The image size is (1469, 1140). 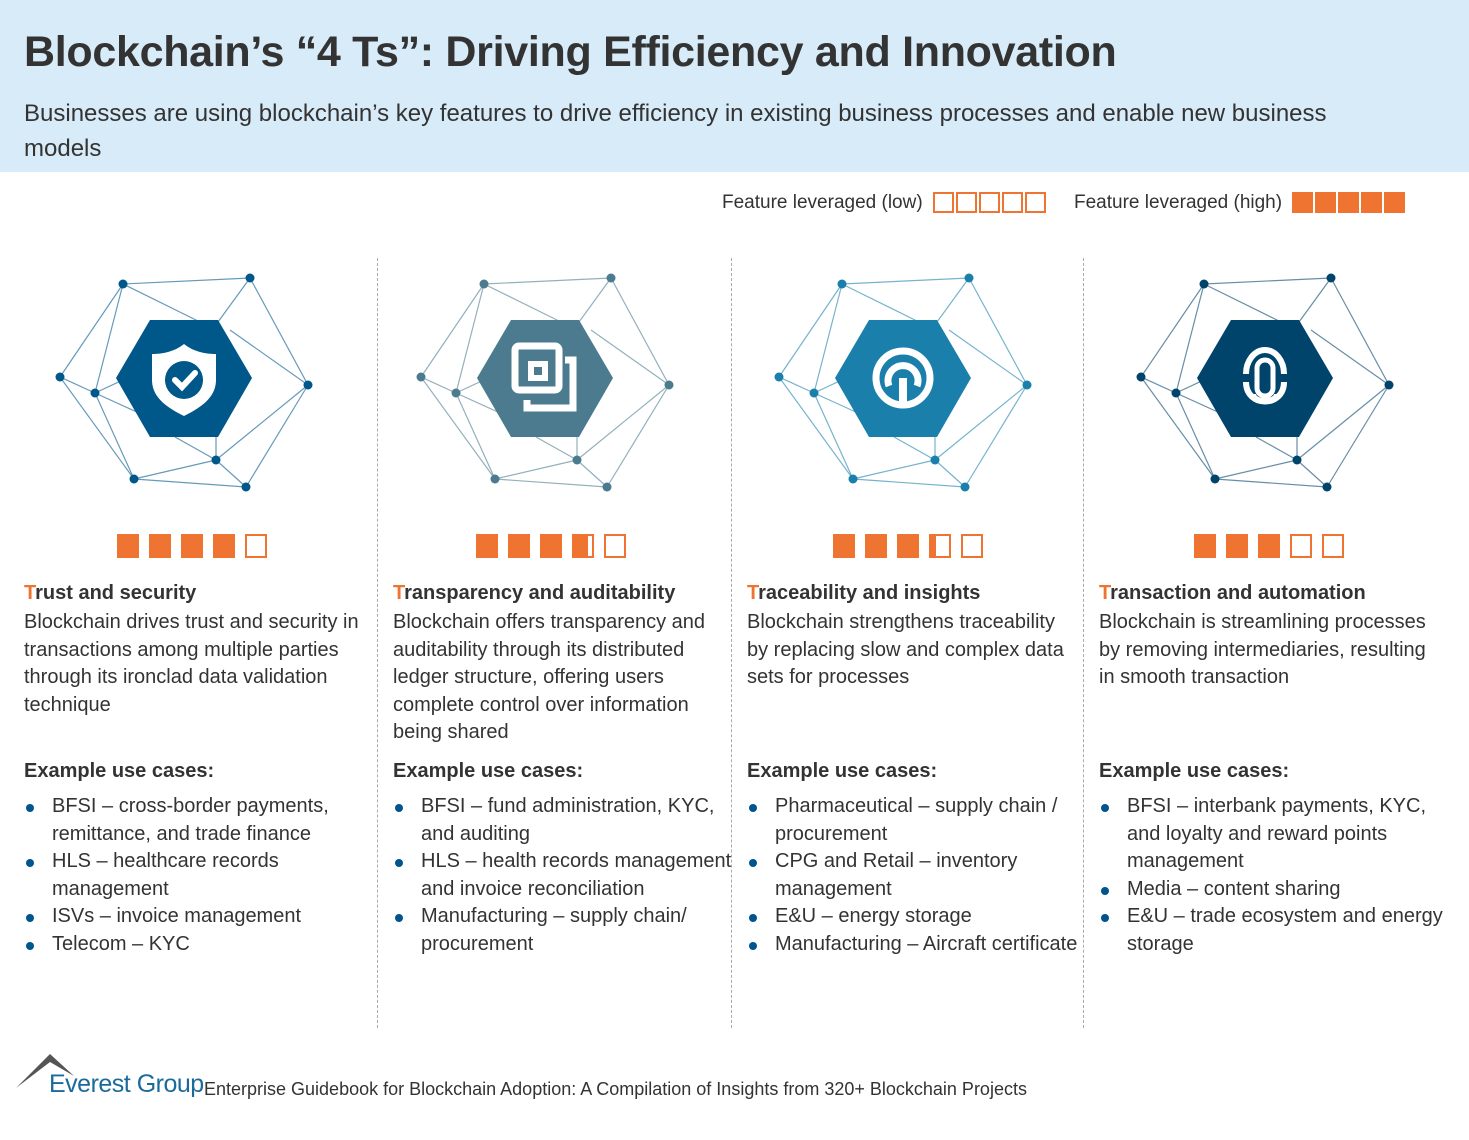 What do you see at coordinates (110, 593) in the screenshot?
I see `feature-title: Trust and security` at bounding box center [110, 593].